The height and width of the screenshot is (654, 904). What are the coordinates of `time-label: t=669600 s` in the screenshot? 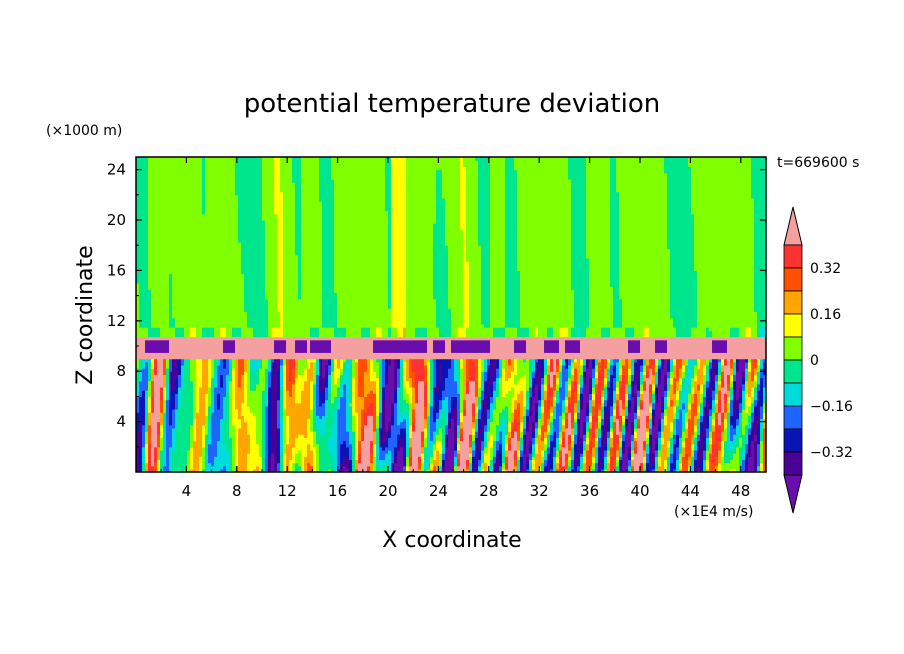 It's located at (818, 163).